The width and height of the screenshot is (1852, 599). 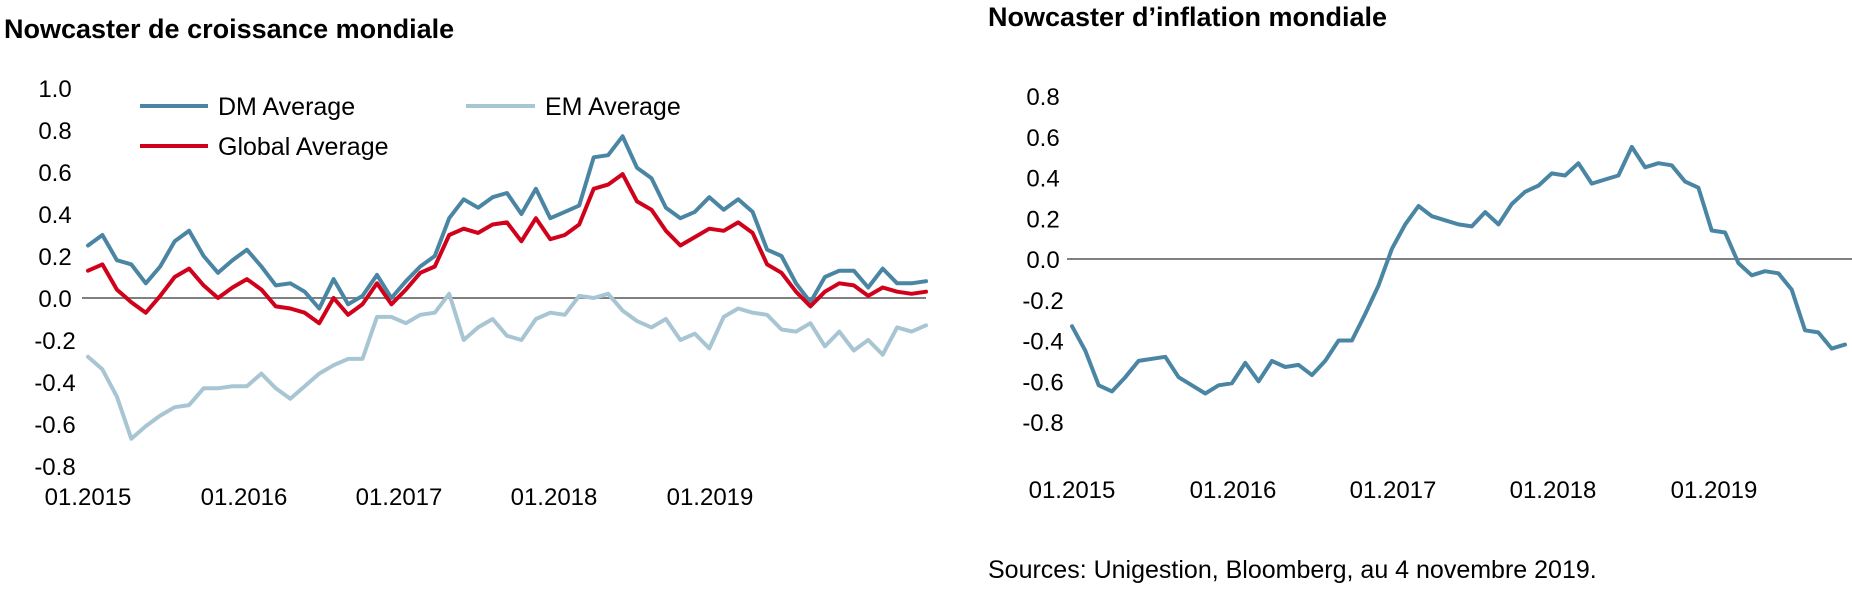 I want to click on inflation-y-tick-label: 0.6, so click(x=1042, y=138).